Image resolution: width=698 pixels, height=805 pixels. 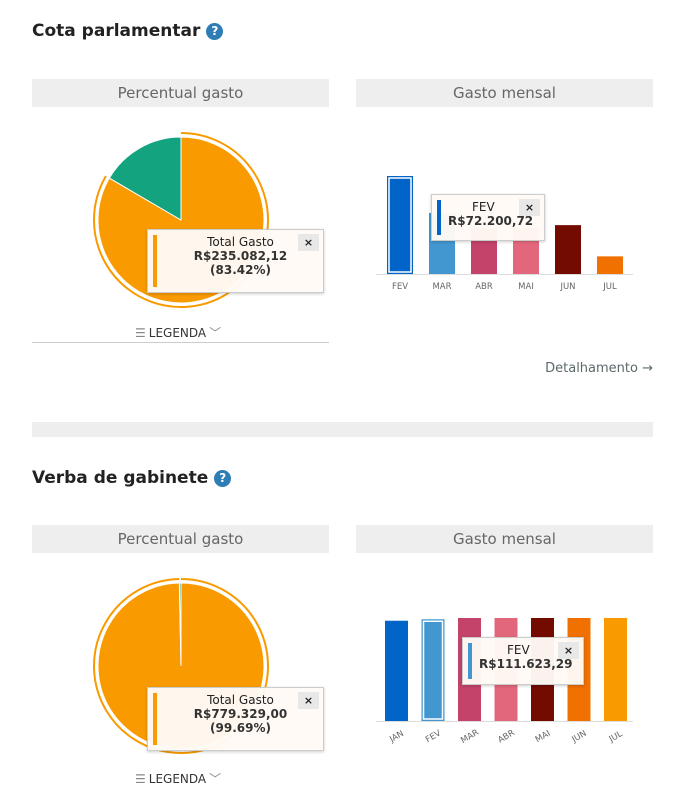 I want to click on tooltip-value: R$72.200,72, so click(x=491, y=221).